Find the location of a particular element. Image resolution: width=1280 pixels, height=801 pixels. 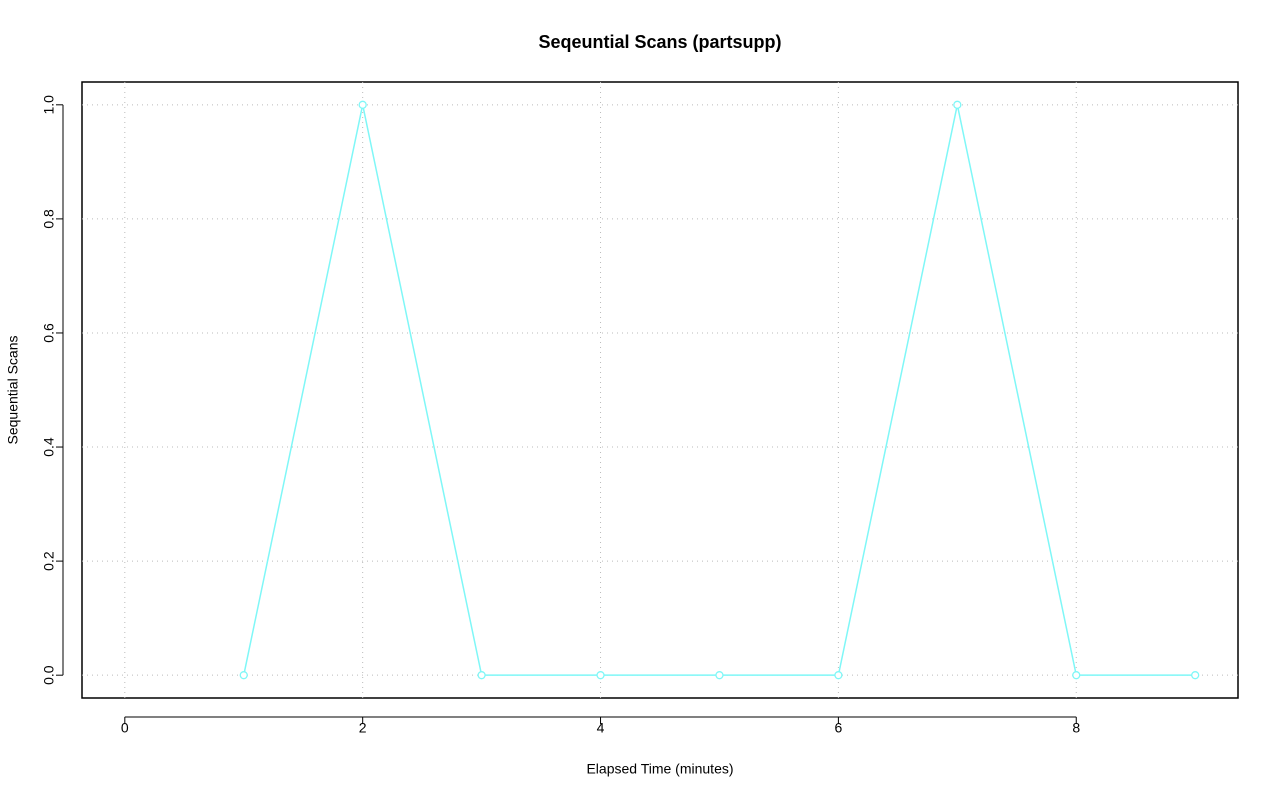

y-tick-label: 0.8 is located at coordinates (49, 219).